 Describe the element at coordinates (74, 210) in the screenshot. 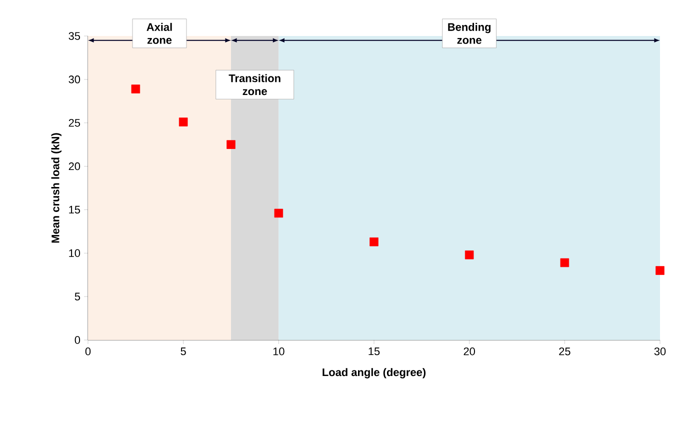

I see `y-tick-label: 15` at that location.